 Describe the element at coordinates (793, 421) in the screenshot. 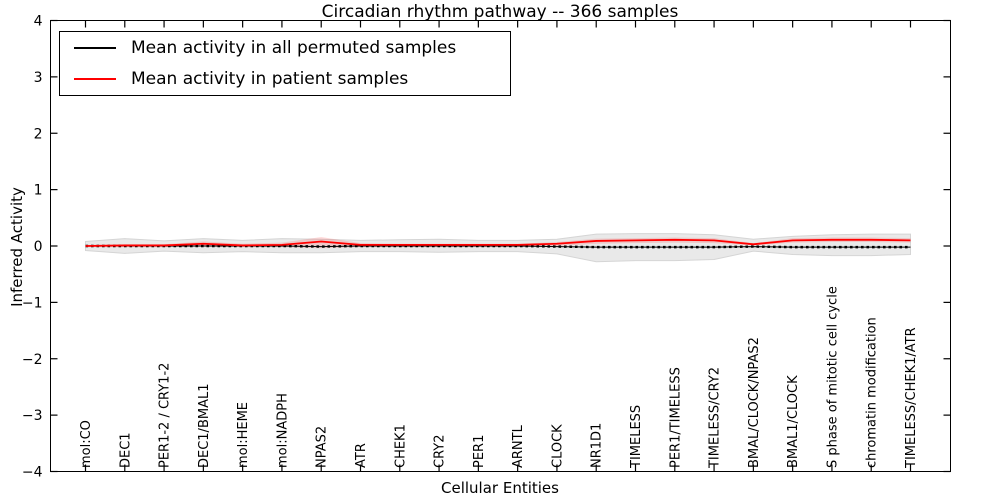

I see `x-tick-label: BMAL1/CLOCK` at that location.